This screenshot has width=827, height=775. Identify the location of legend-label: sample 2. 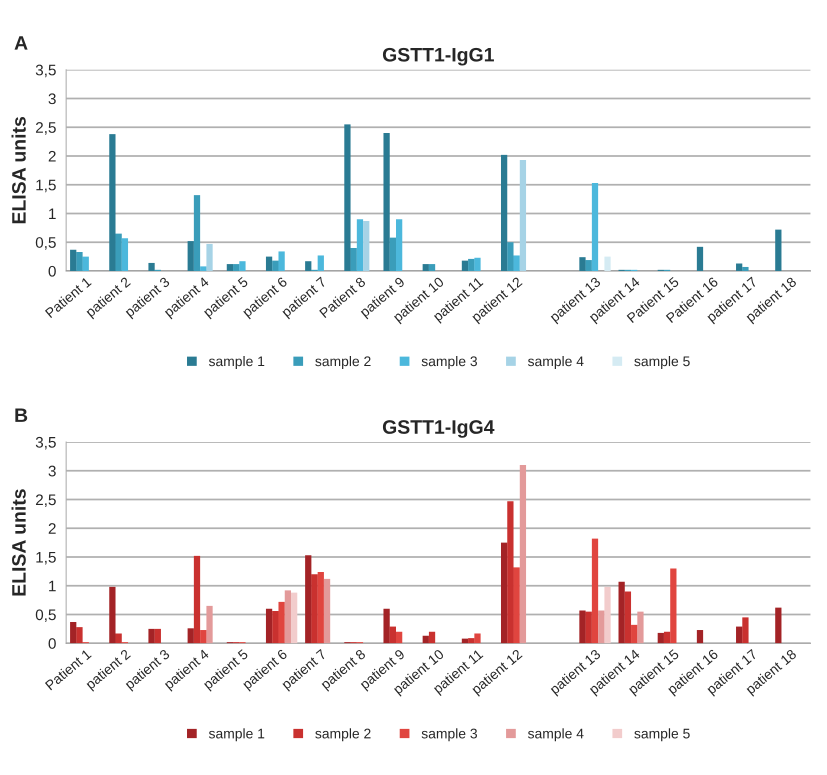
(343, 362).